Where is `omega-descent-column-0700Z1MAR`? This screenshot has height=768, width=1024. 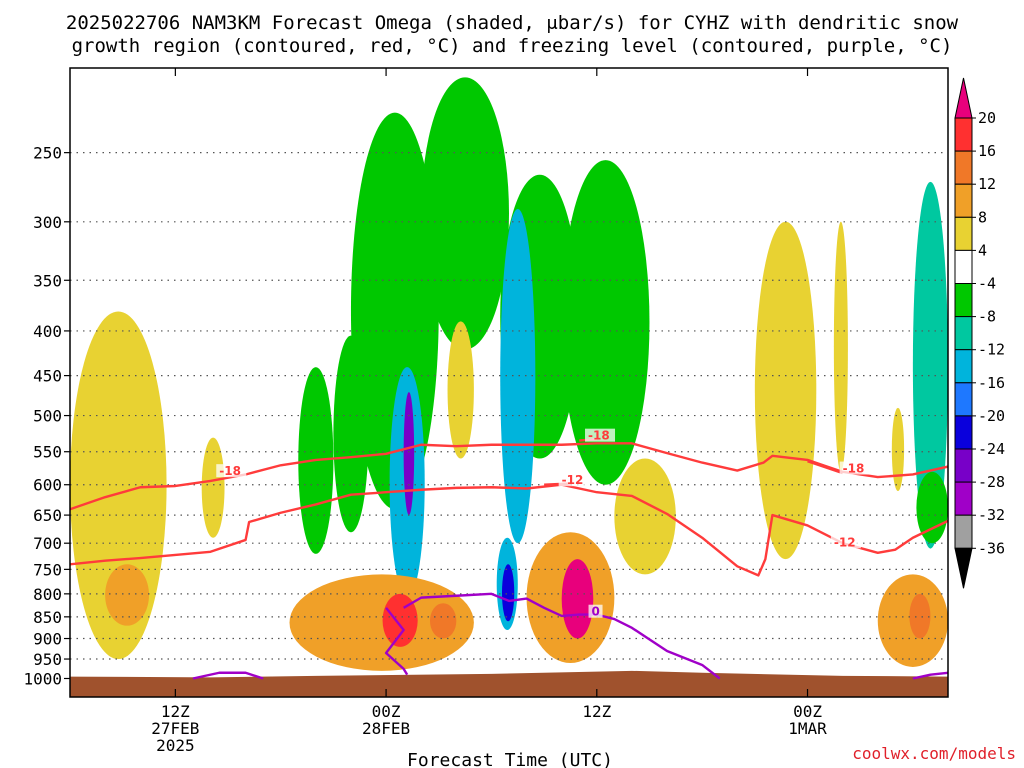
omega-descent-column-0700Z1MAR is located at coordinates (840, 346).